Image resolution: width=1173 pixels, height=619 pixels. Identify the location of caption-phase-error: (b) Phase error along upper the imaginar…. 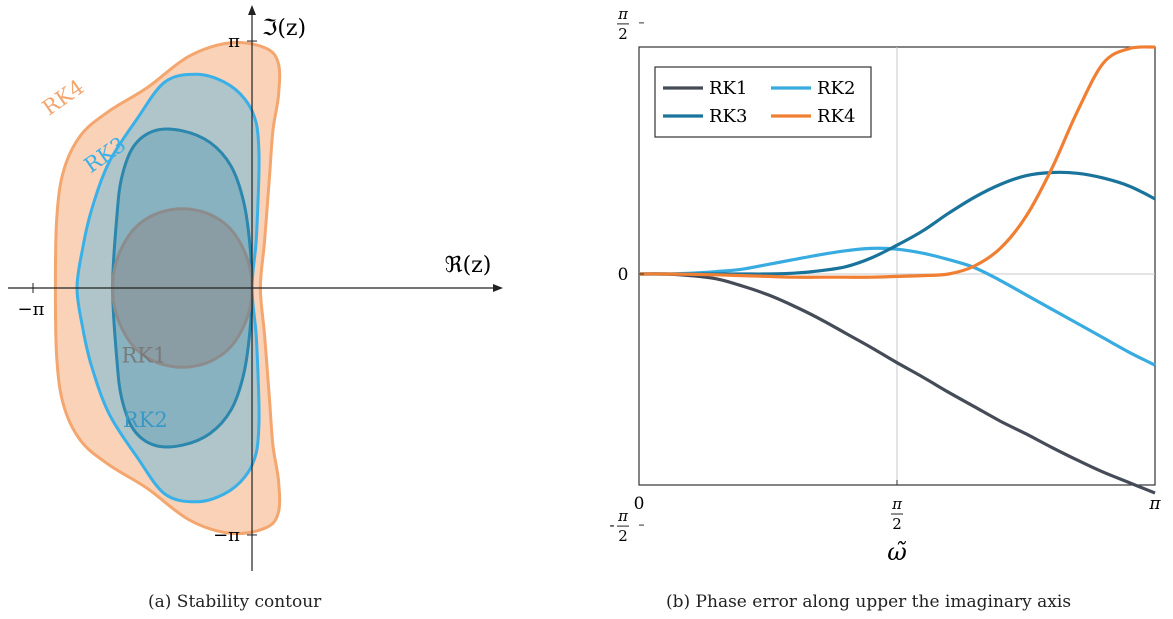
(869, 602).